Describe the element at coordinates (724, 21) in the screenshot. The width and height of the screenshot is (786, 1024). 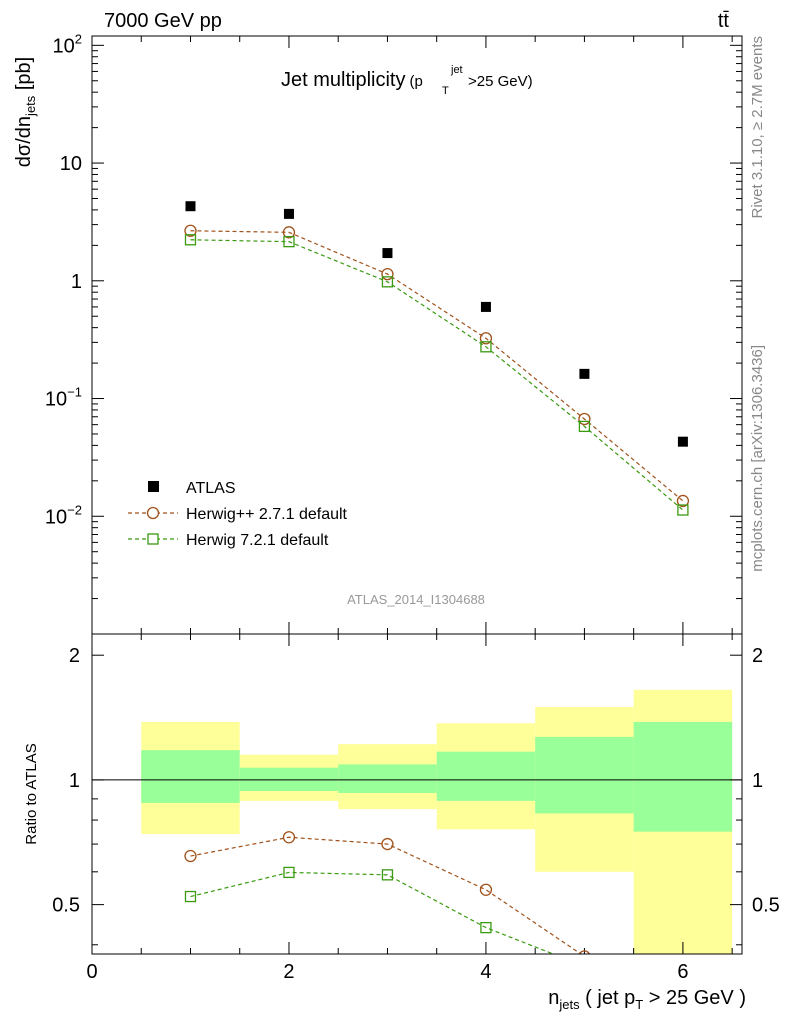
I see `process-label: tt̄` at that location.